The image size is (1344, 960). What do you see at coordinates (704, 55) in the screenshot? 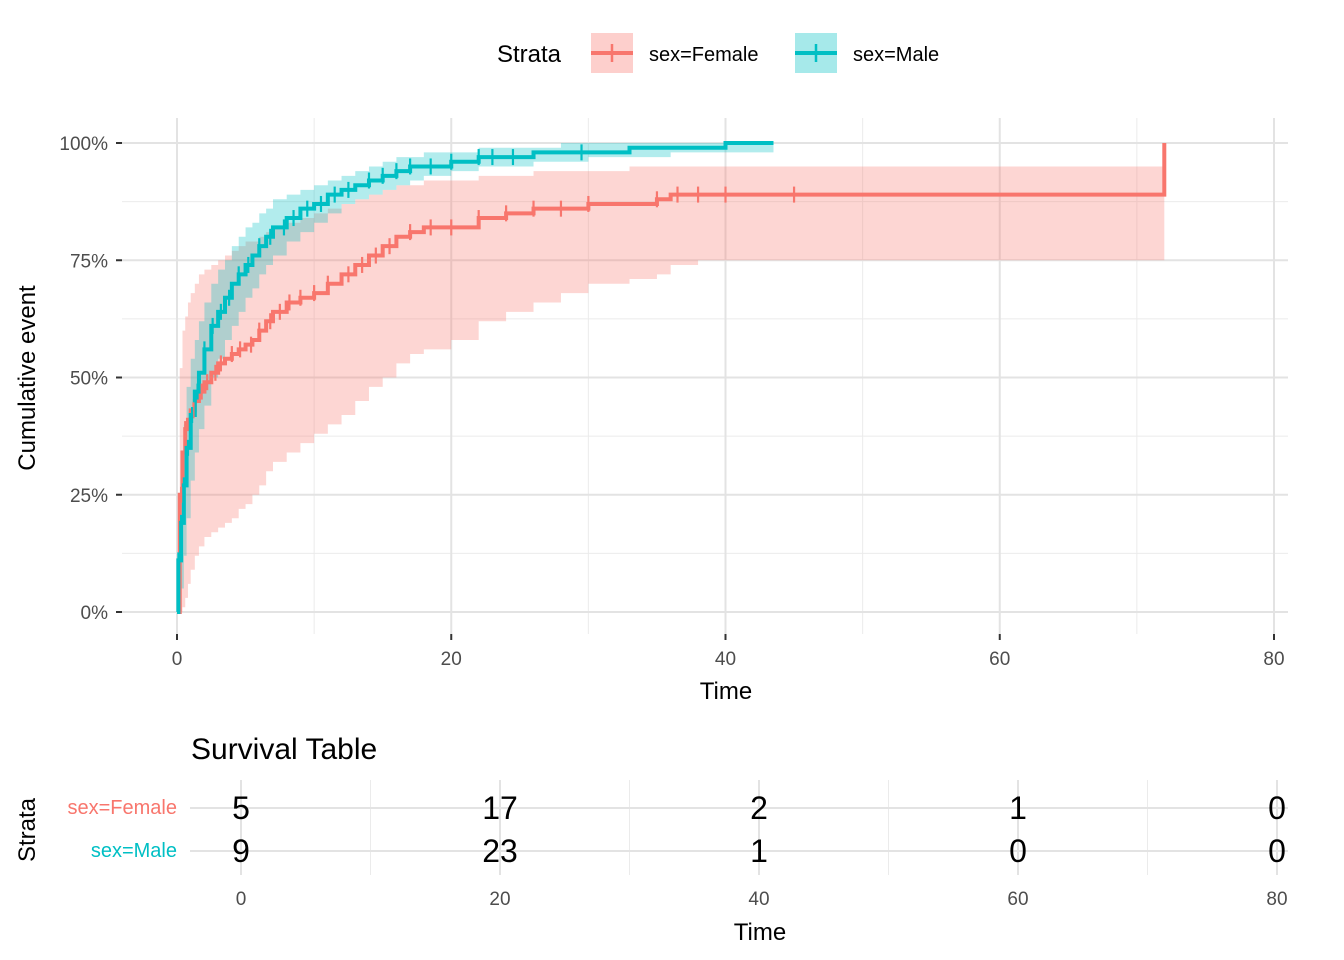
I see `legend-label-female: sex=Female` at bounding box center [704, 55].